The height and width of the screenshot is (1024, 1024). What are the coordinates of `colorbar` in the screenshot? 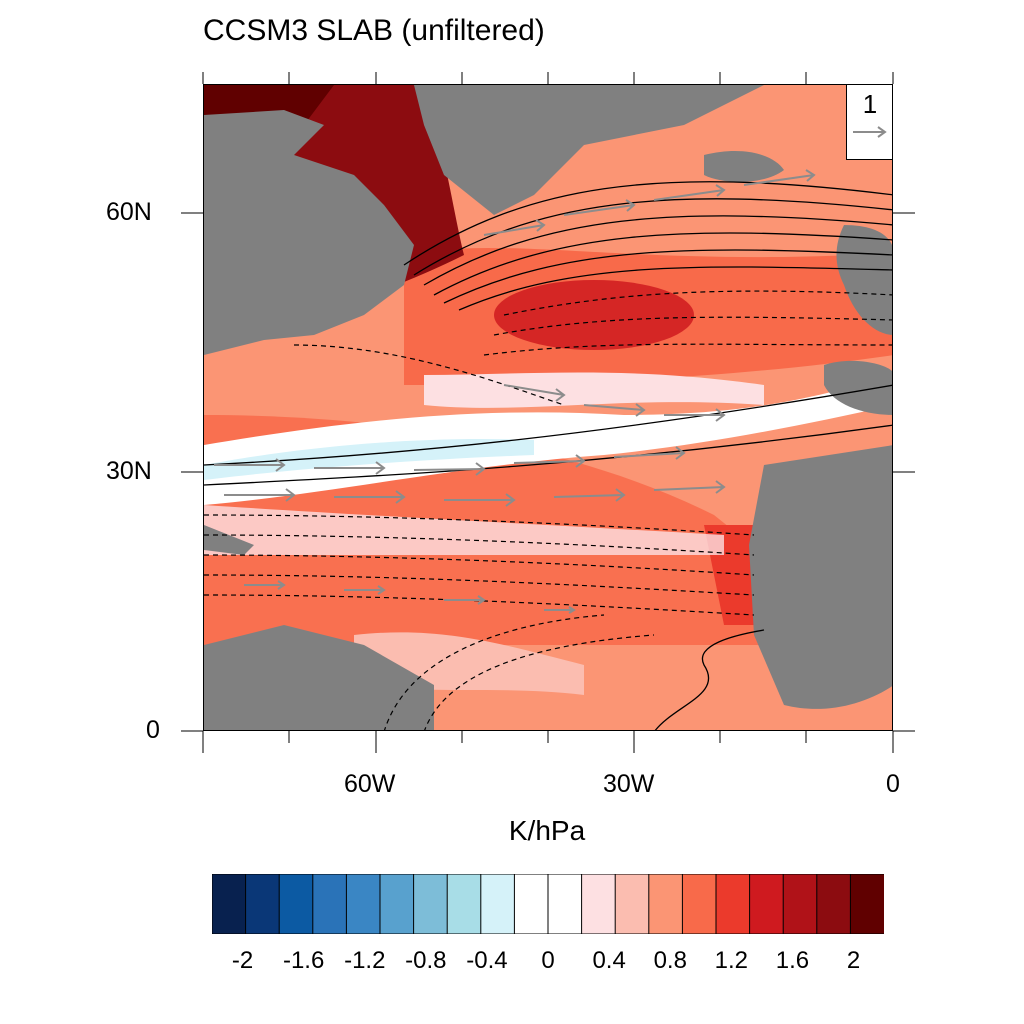 It's located at (548, 904).